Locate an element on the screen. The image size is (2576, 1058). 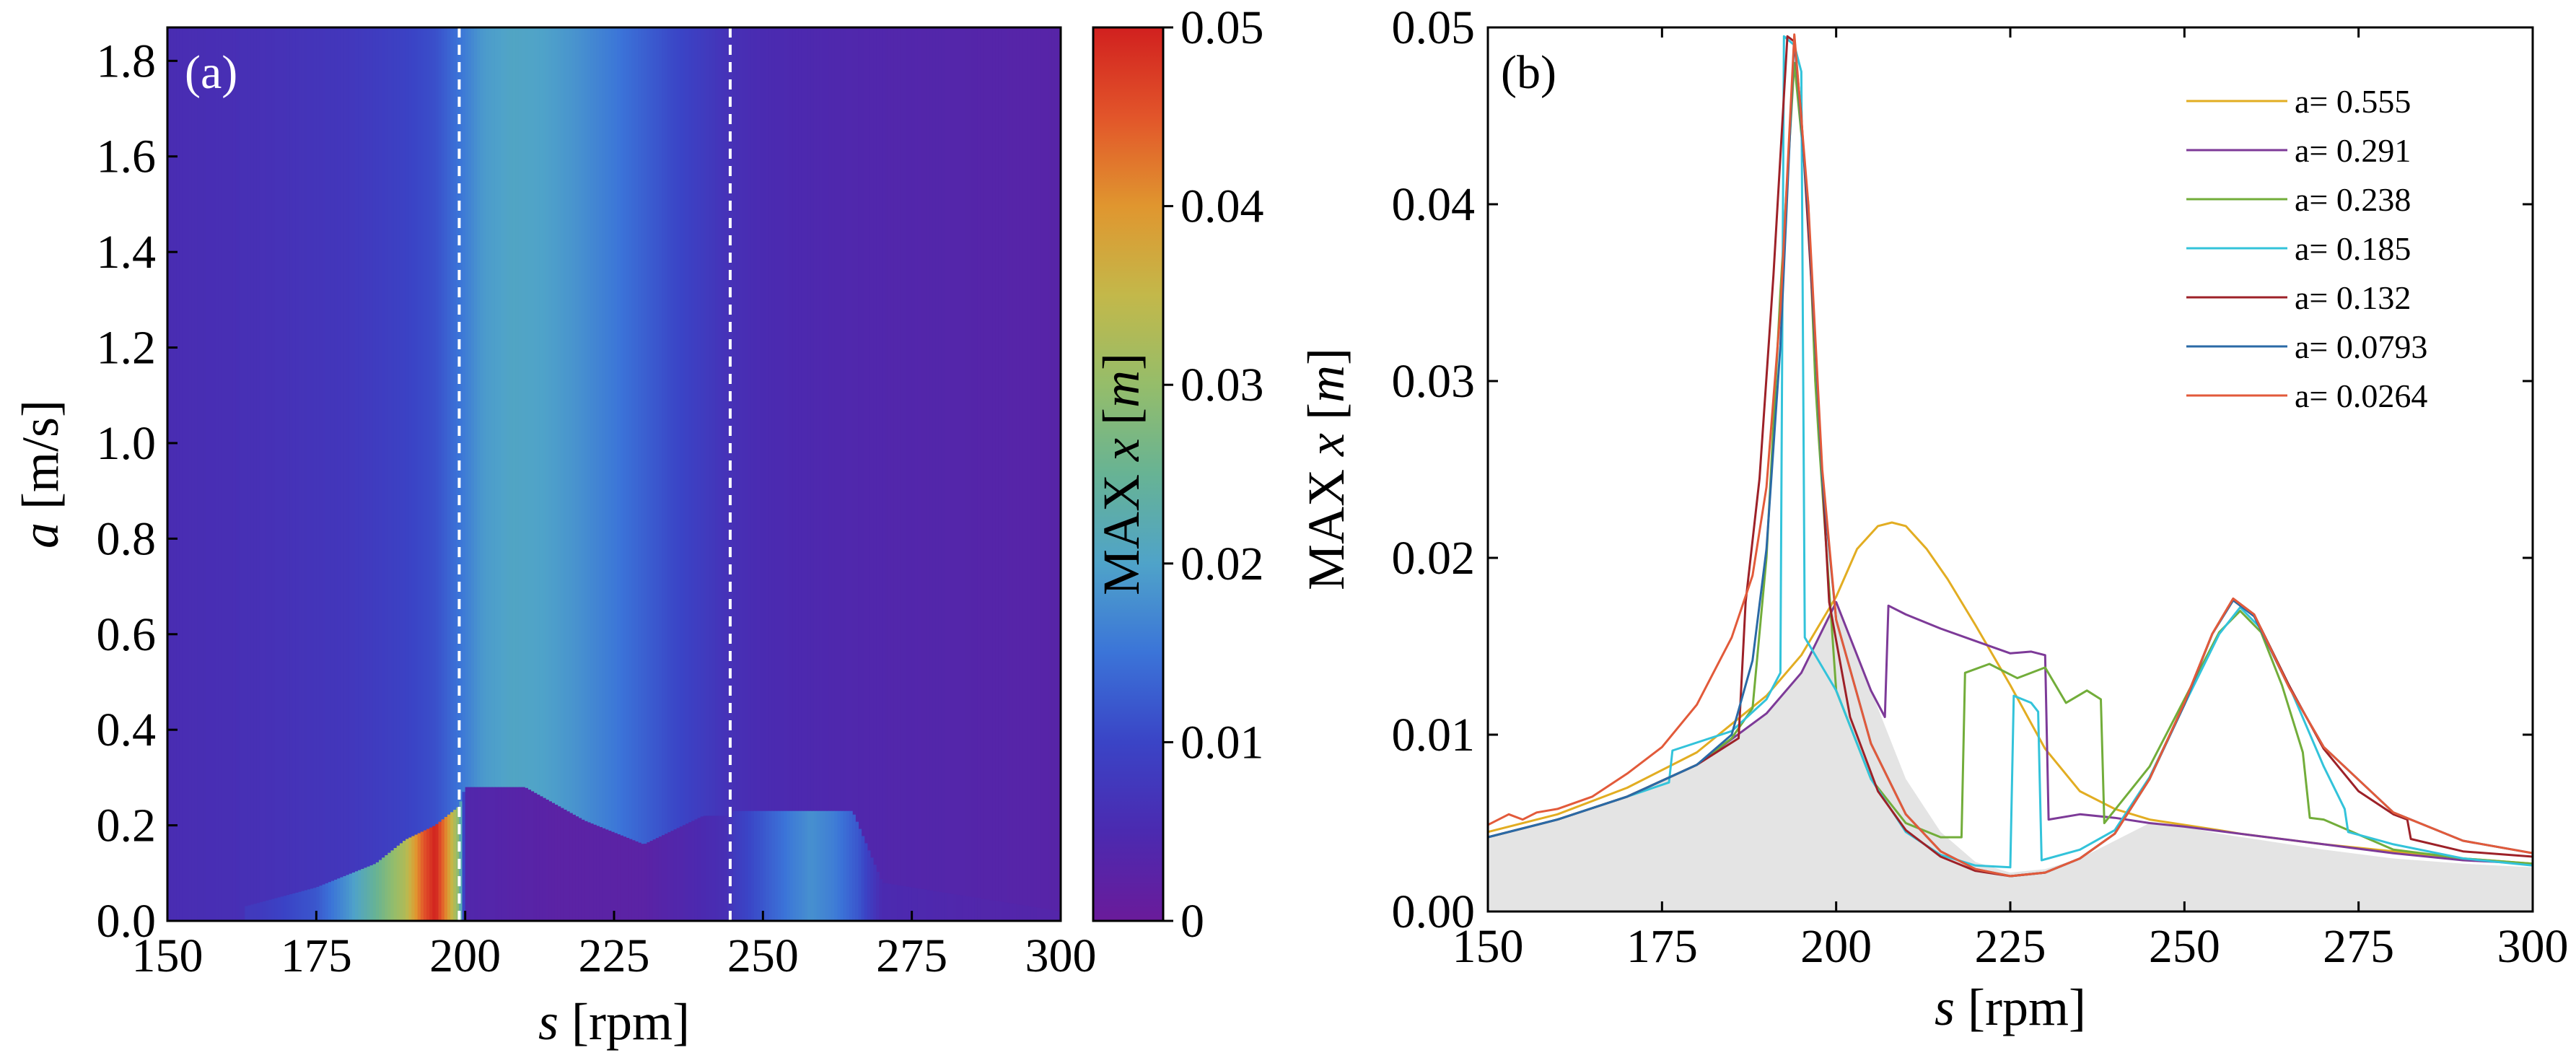
x-tick-label: 250 is located at coordinates (763, 956).